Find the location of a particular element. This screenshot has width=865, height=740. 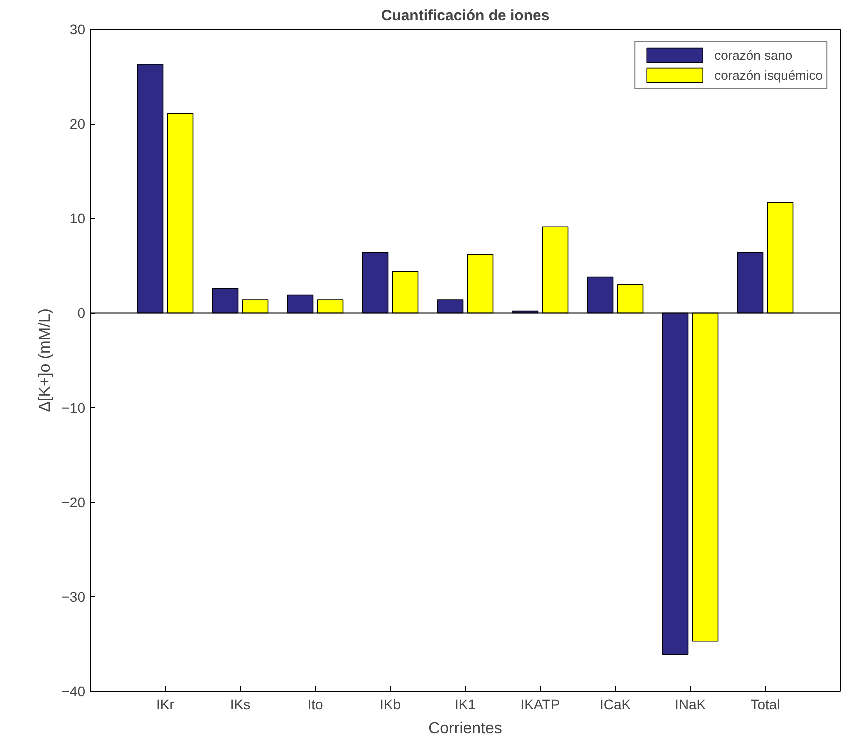

x-tick-label: IKs is located at coordinates (240, 704).